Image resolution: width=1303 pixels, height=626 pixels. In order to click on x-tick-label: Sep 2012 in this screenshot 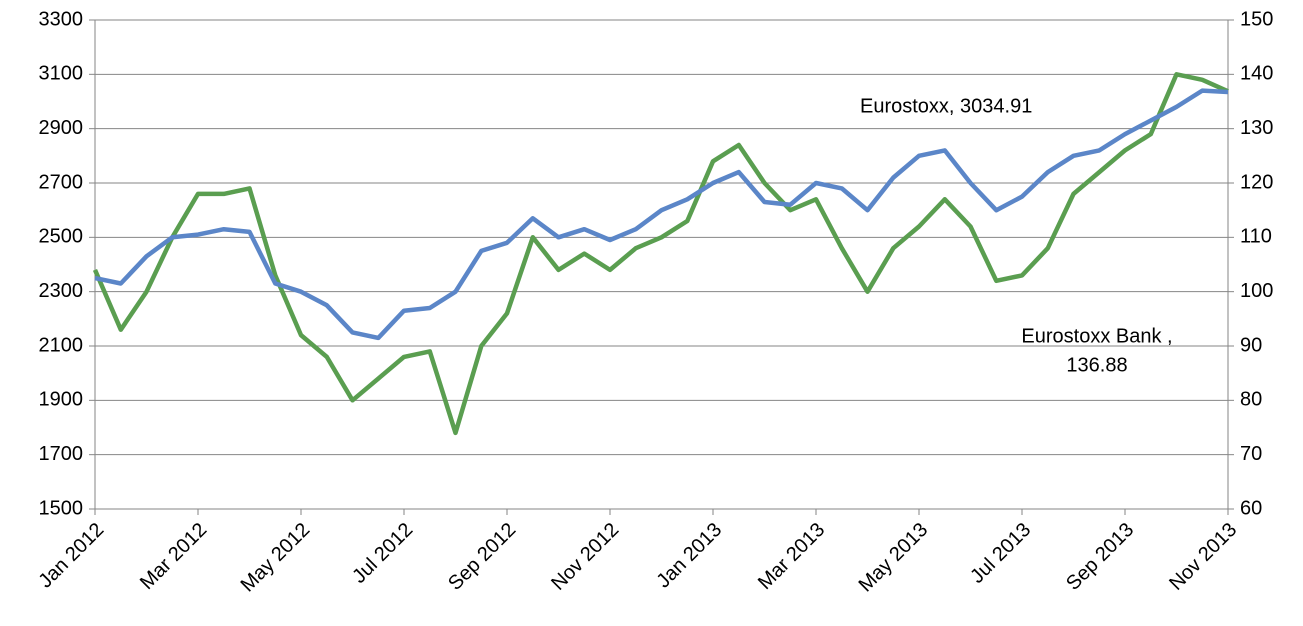, I will do `click(482, 557)`.